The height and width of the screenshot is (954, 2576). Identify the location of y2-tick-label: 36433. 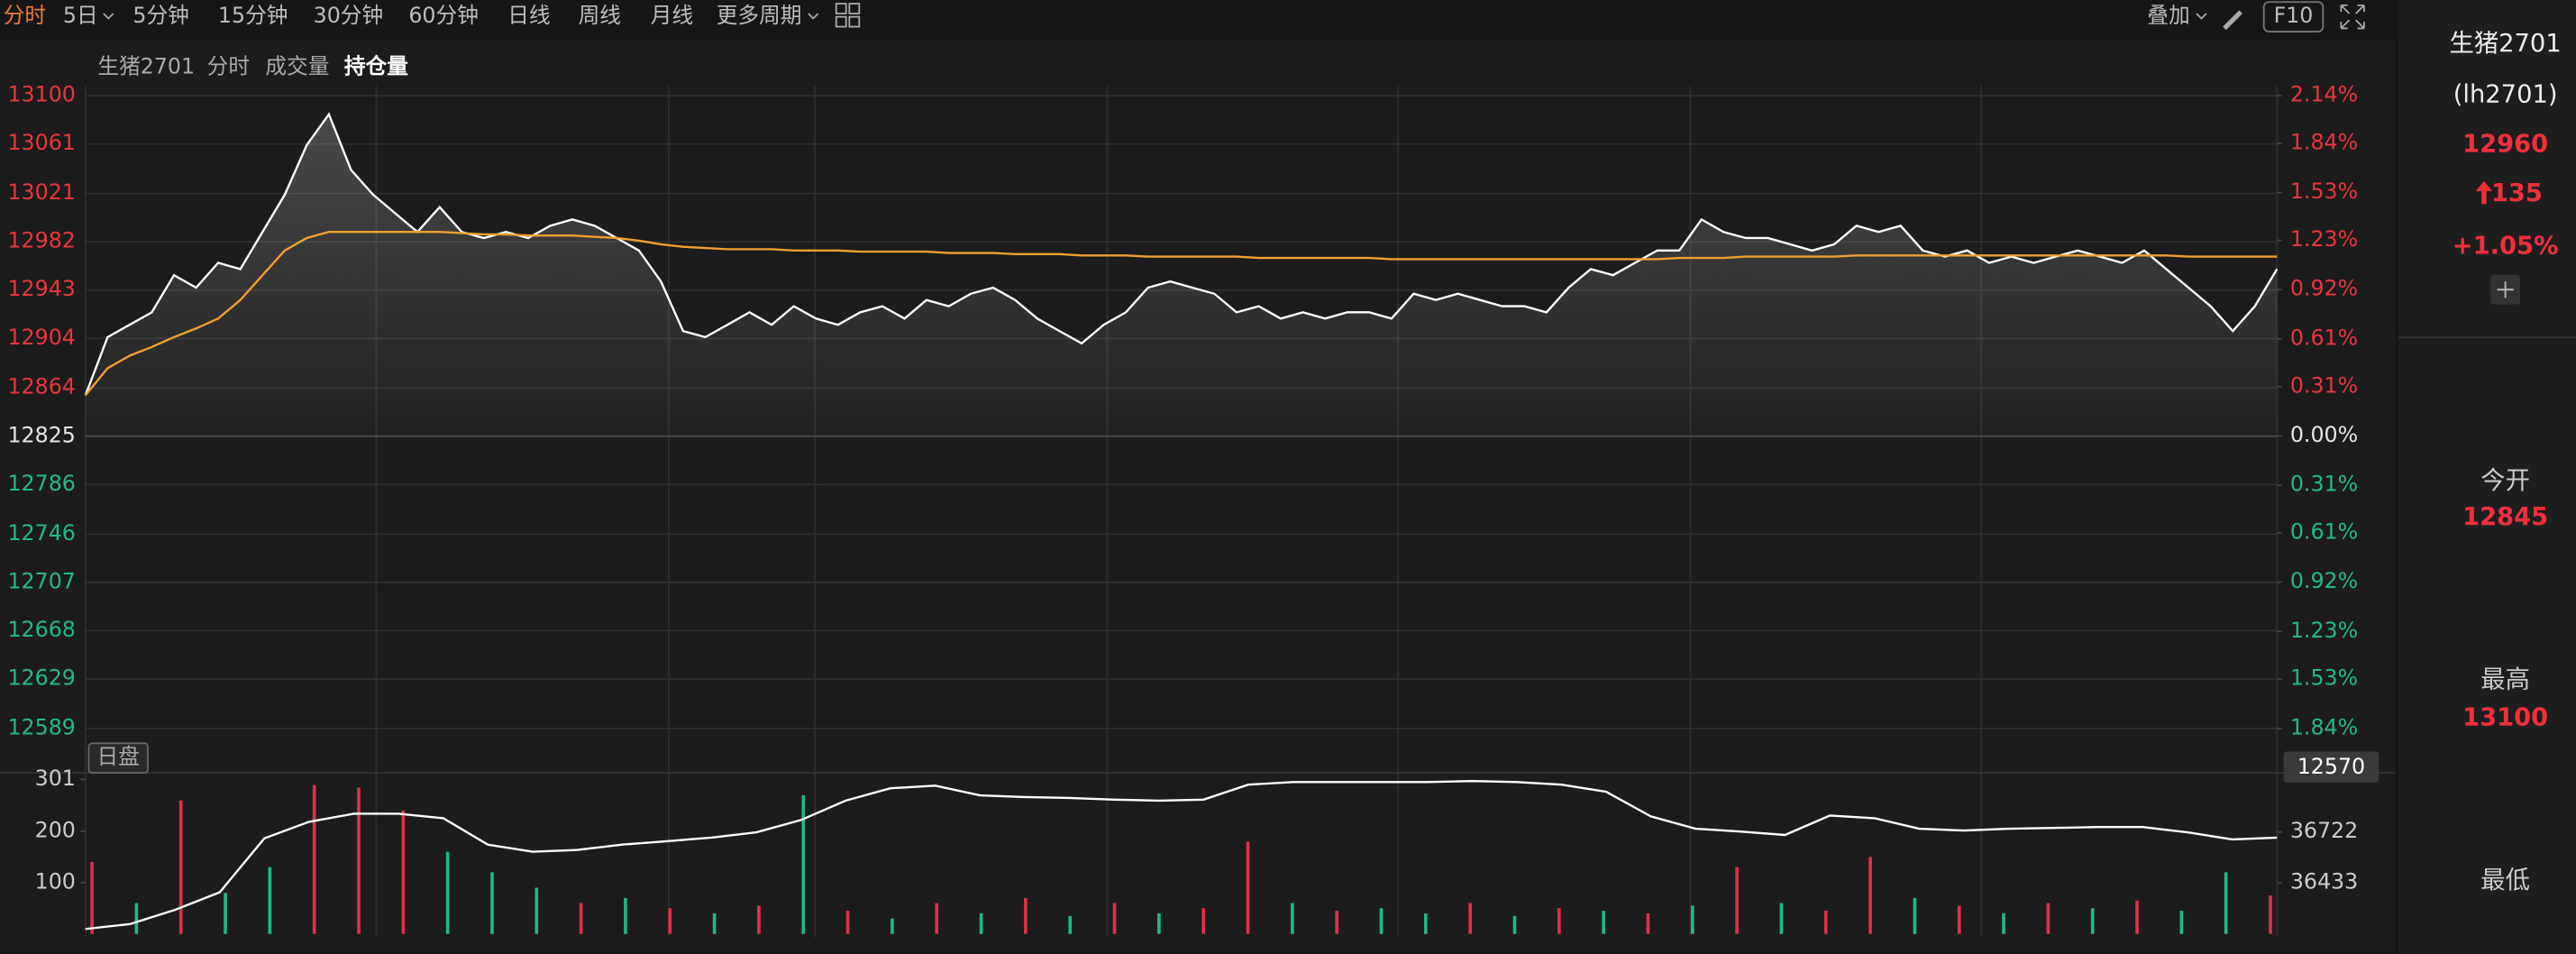
(2324, 881).